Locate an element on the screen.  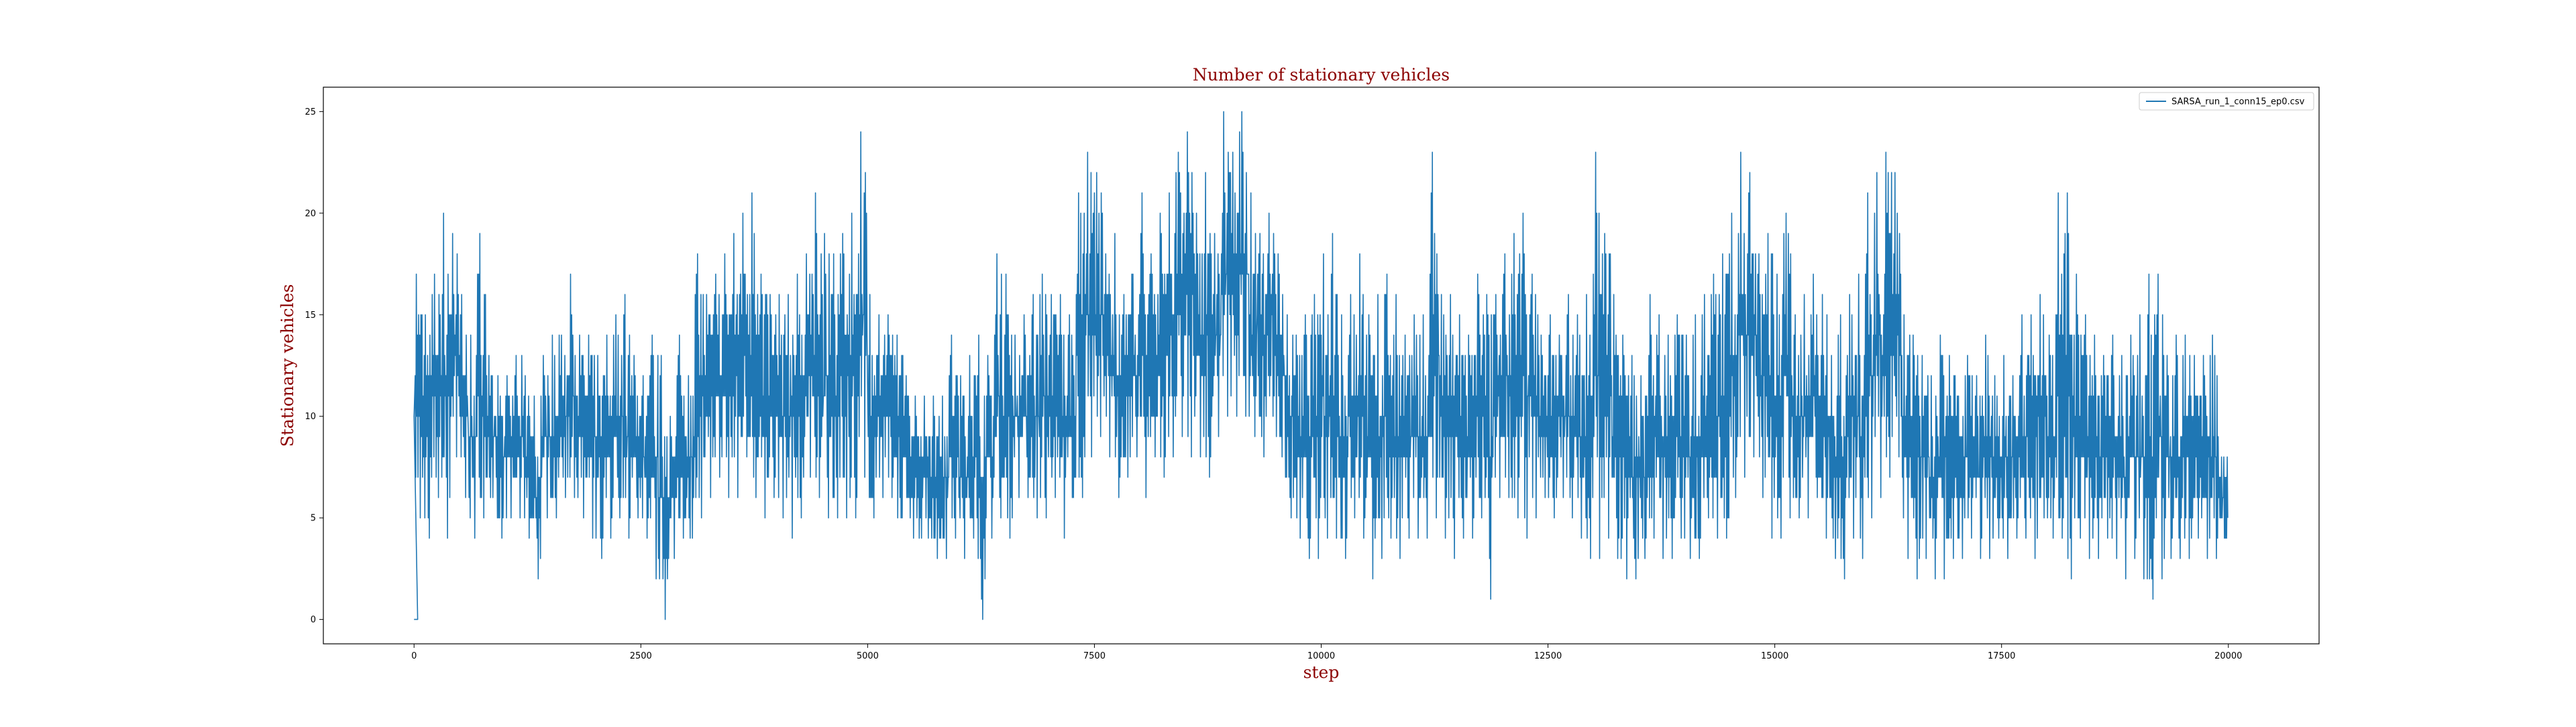
chart-title: Number of stationary vehicles is located at coordinates (1321, 75).